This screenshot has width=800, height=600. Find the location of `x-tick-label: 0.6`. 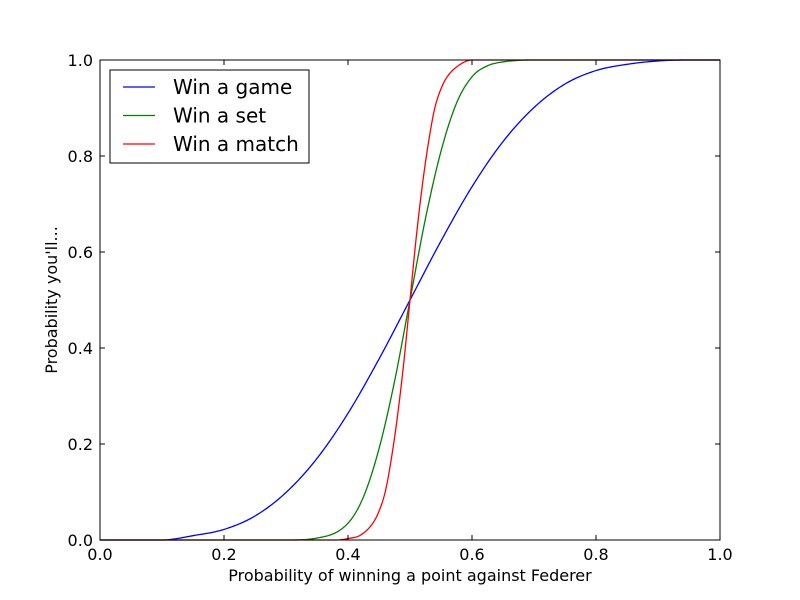

x-tick-label: 0.6 is located at coordinates (471, 554).